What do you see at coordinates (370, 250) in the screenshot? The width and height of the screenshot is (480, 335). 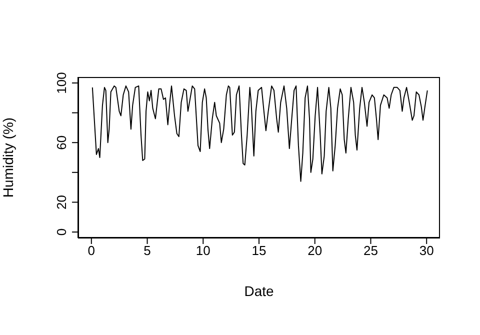 I see `x-tick-label: 25` at bounding box center [370, 250].